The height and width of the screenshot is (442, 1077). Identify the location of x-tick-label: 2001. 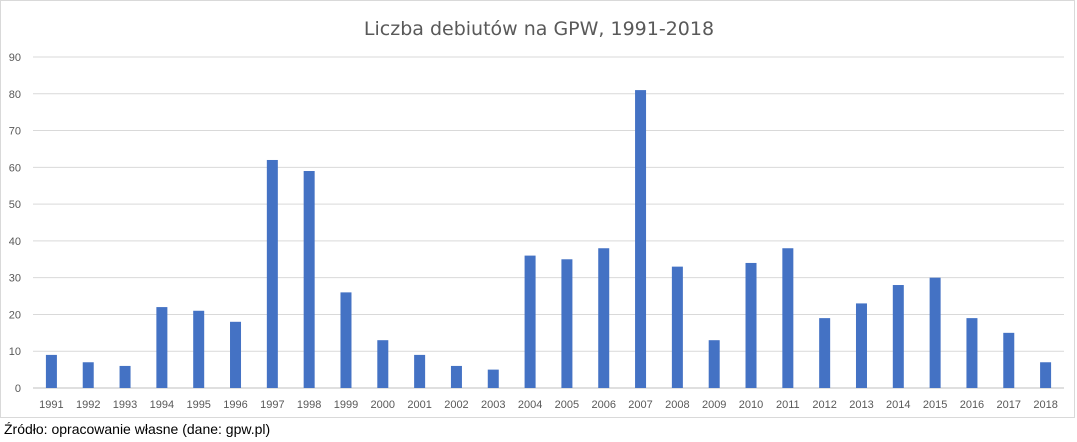
(419, 405).